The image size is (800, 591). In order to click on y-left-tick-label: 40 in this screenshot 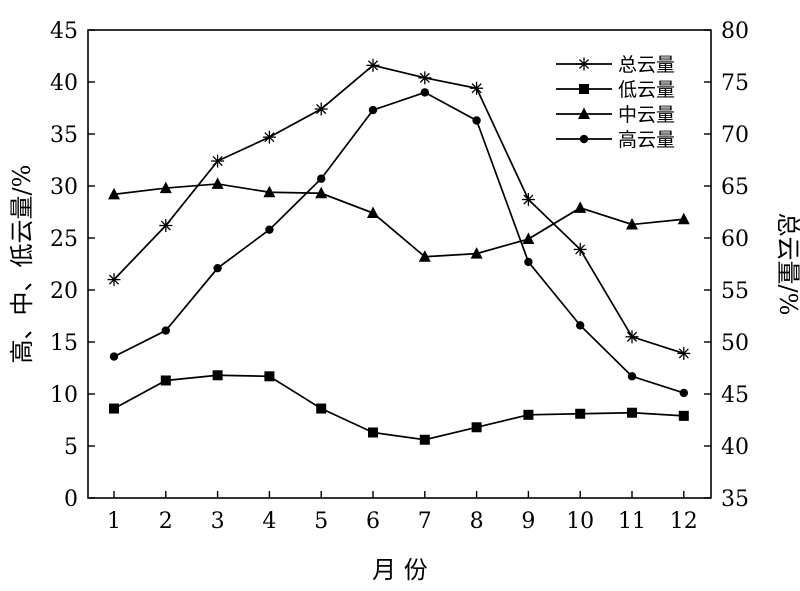, I will do `click(64, 83)`.